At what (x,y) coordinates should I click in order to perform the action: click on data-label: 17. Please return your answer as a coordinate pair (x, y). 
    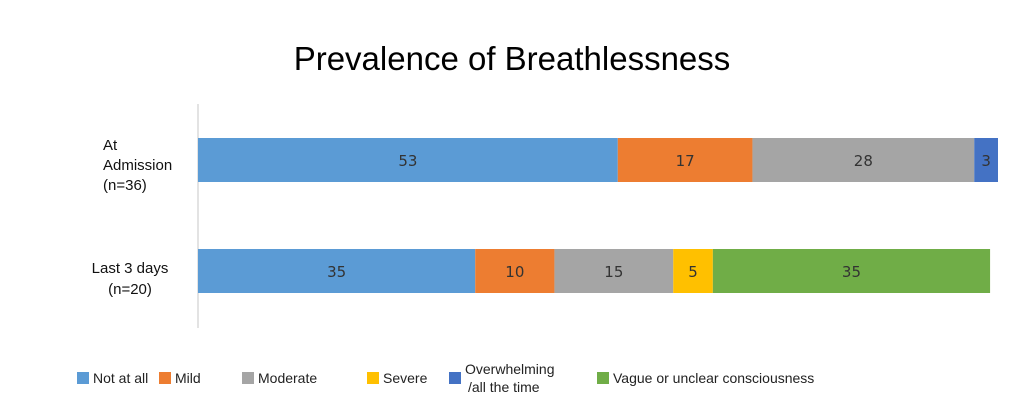
    Looking at the image, I should click on (685, 161).